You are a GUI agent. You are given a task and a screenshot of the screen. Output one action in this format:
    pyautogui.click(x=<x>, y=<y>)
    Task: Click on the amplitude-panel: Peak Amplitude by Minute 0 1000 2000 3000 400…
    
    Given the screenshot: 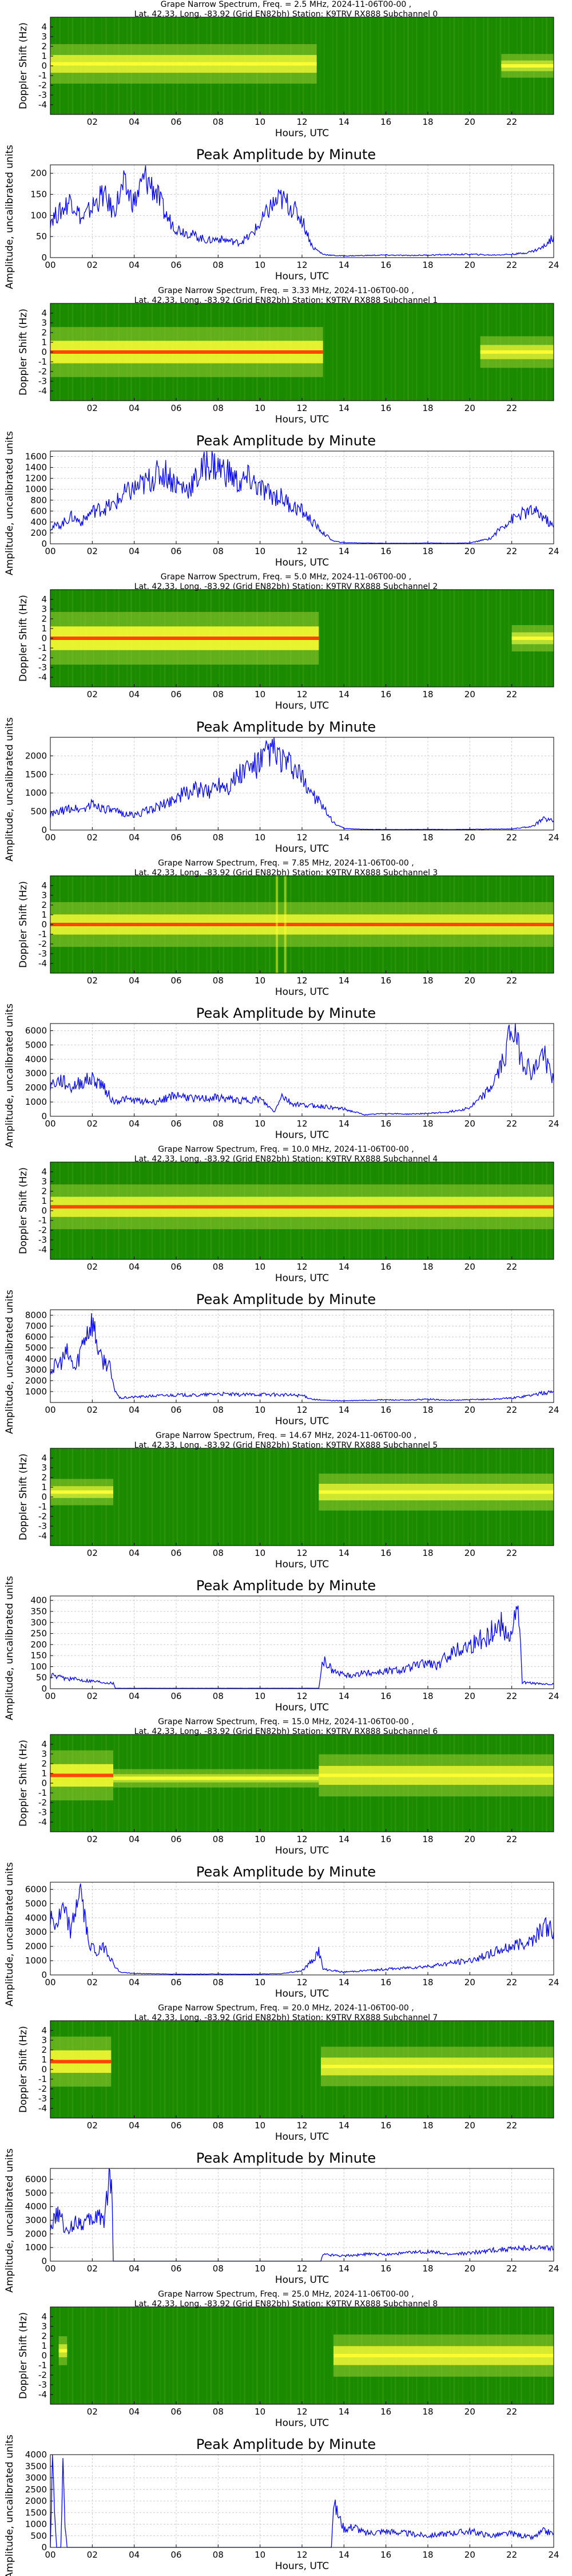 What is the action you would take?
    pyautogui.click(x=286, y=1075)
    